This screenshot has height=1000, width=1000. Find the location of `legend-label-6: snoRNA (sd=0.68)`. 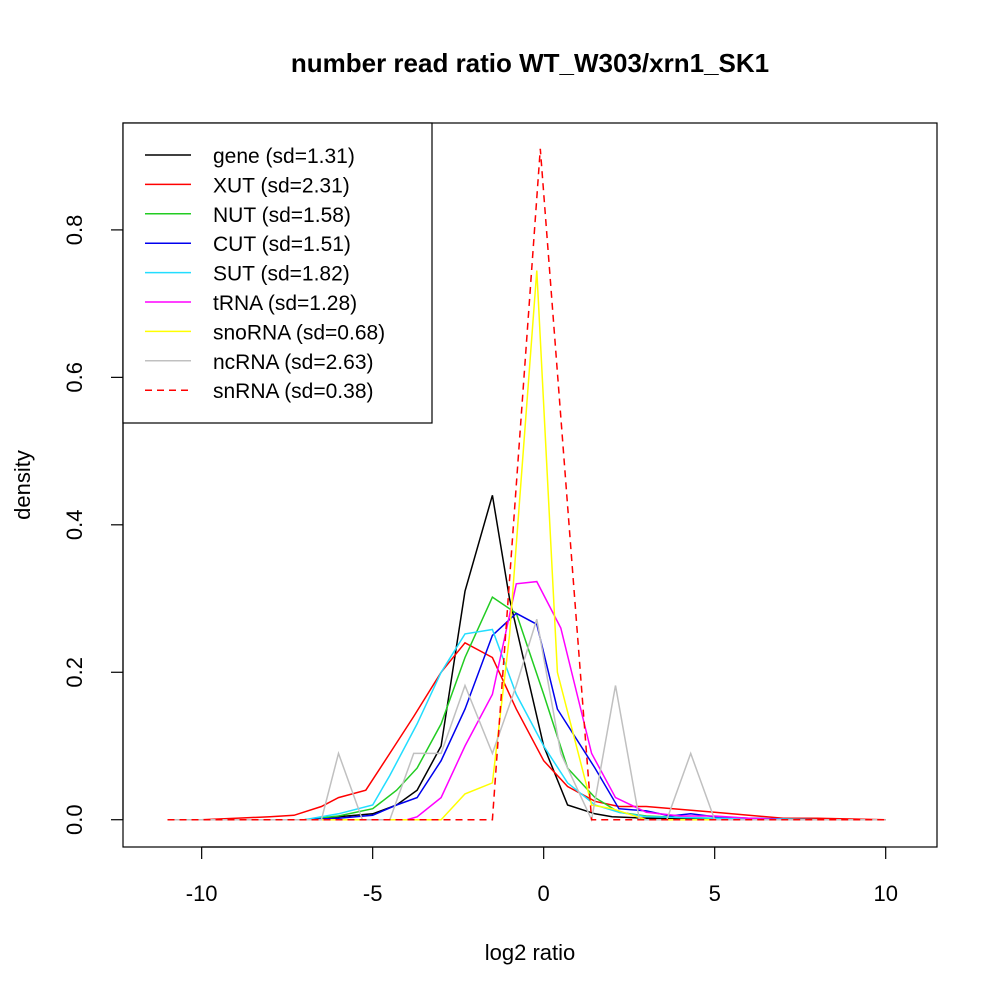

legend-label-6: snoRNA (sd=0.68) is located at coordinates (299, 332).